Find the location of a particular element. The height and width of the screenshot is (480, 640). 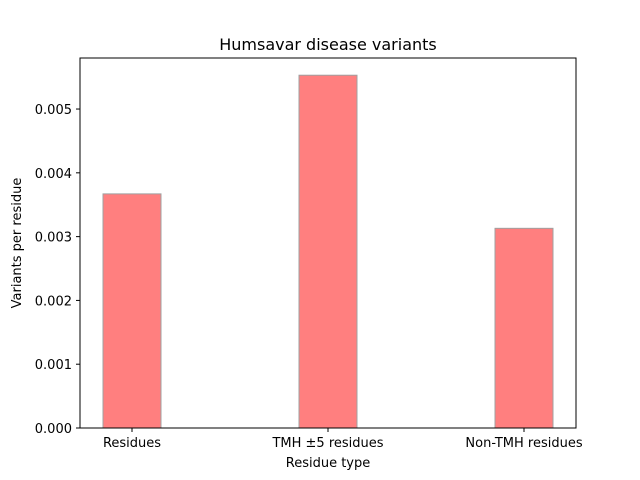

x-tick-label: Non-TMH residues is located at coordinates (523, 443).